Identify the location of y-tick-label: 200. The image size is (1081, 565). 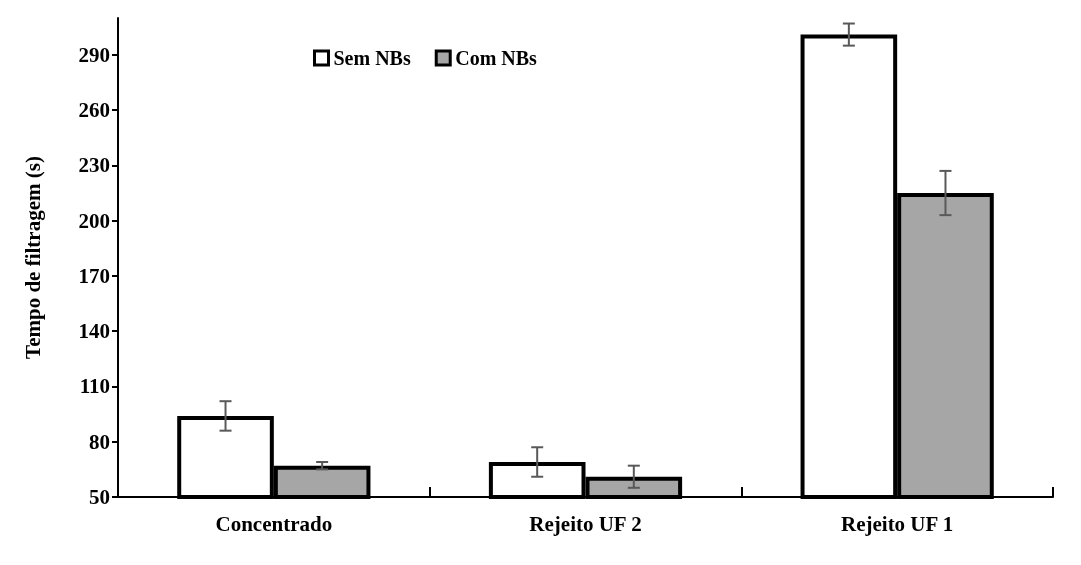
(94, 220).